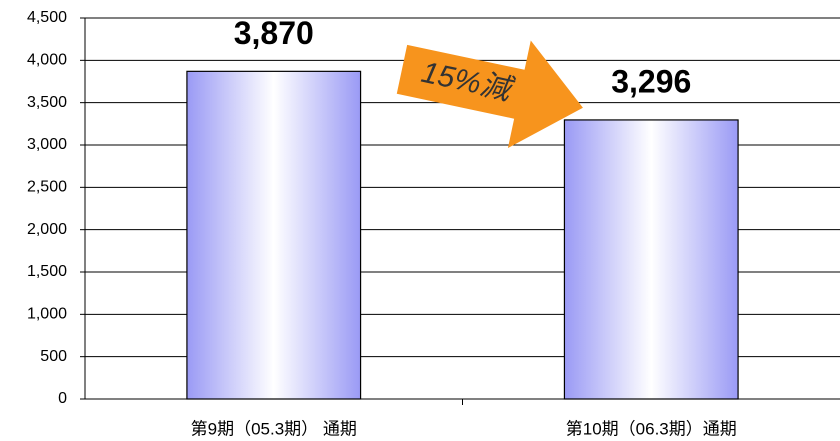  What do you see at coordinates (47, 229) in the screenshot?
I see `y-tick-label: 2,000` at bounding box center [47, 229].